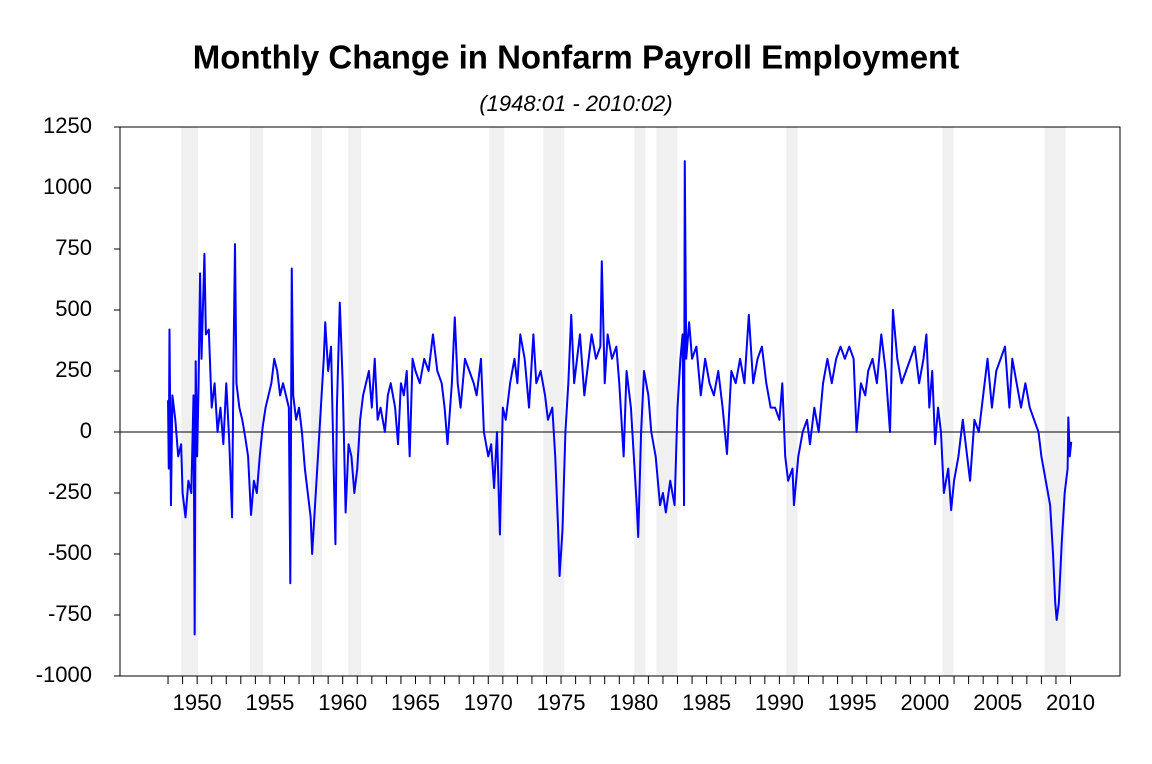 This screenshot has width=1152, height=764. I want to click on x-tick-label: 1965, so click(415, 702).